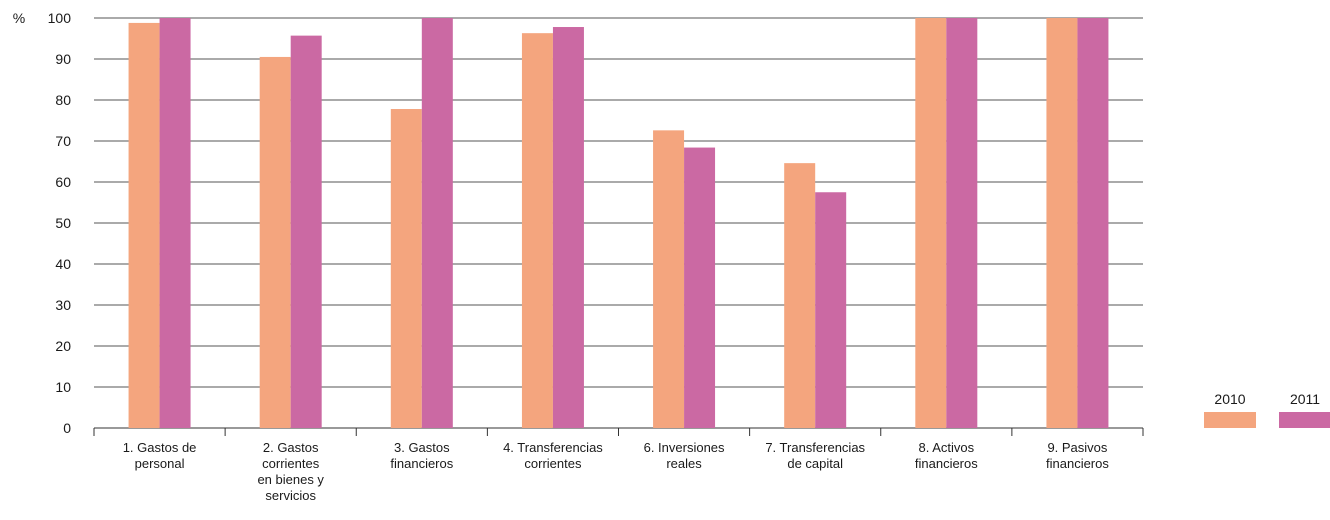 This screenshot has height=520, width=1330. What do you see at coordinates (553, 455) in the screenshot?
I see `x-category-label: 4. Transferencias corrientes` at bounding box center [553, 455].